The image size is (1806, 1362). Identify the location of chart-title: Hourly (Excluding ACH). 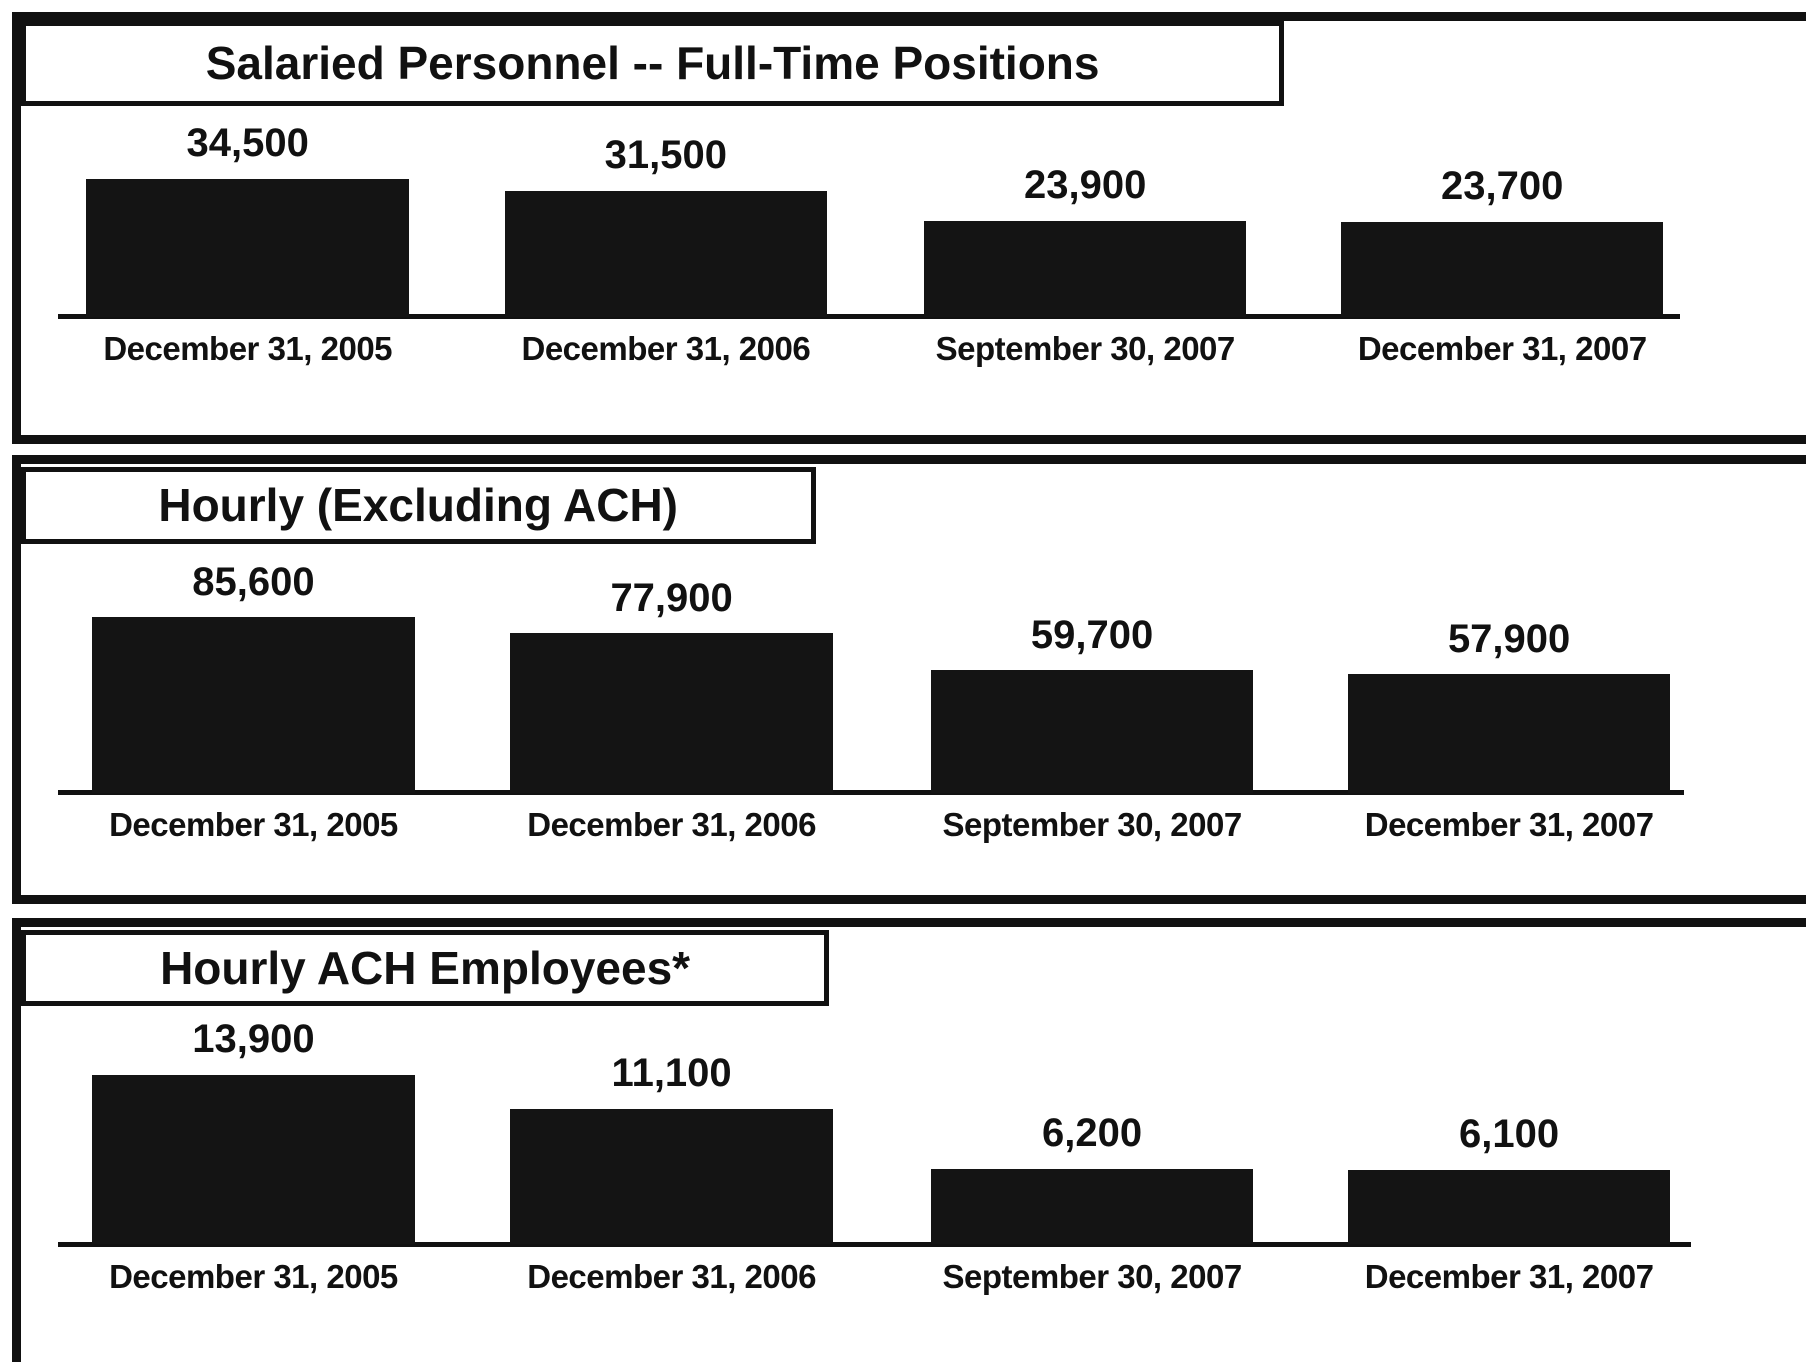
(418, 505).